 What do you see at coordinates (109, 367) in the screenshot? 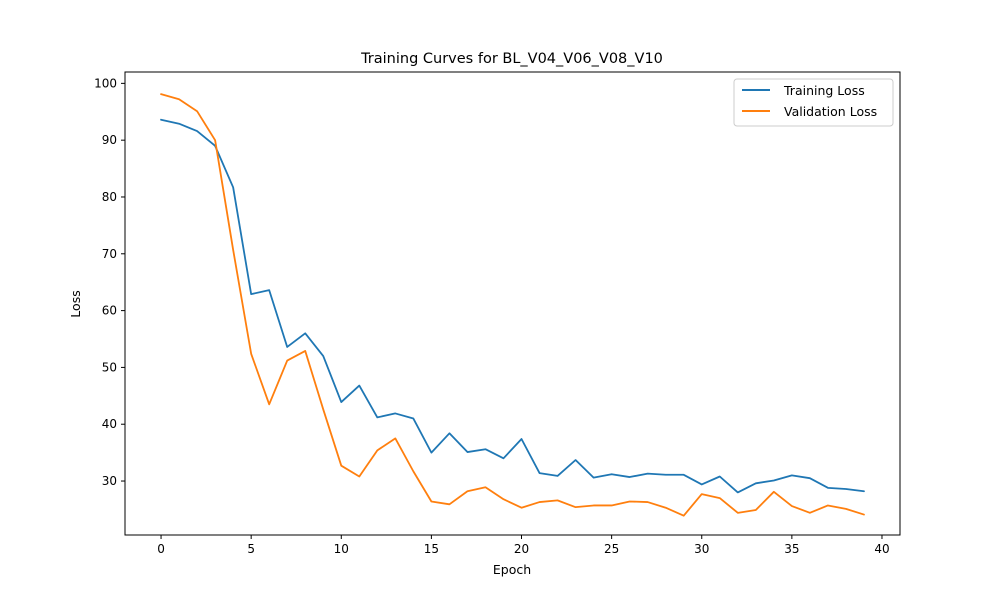
I see `y-tick-label: 50` at bounding box center [109, 367].